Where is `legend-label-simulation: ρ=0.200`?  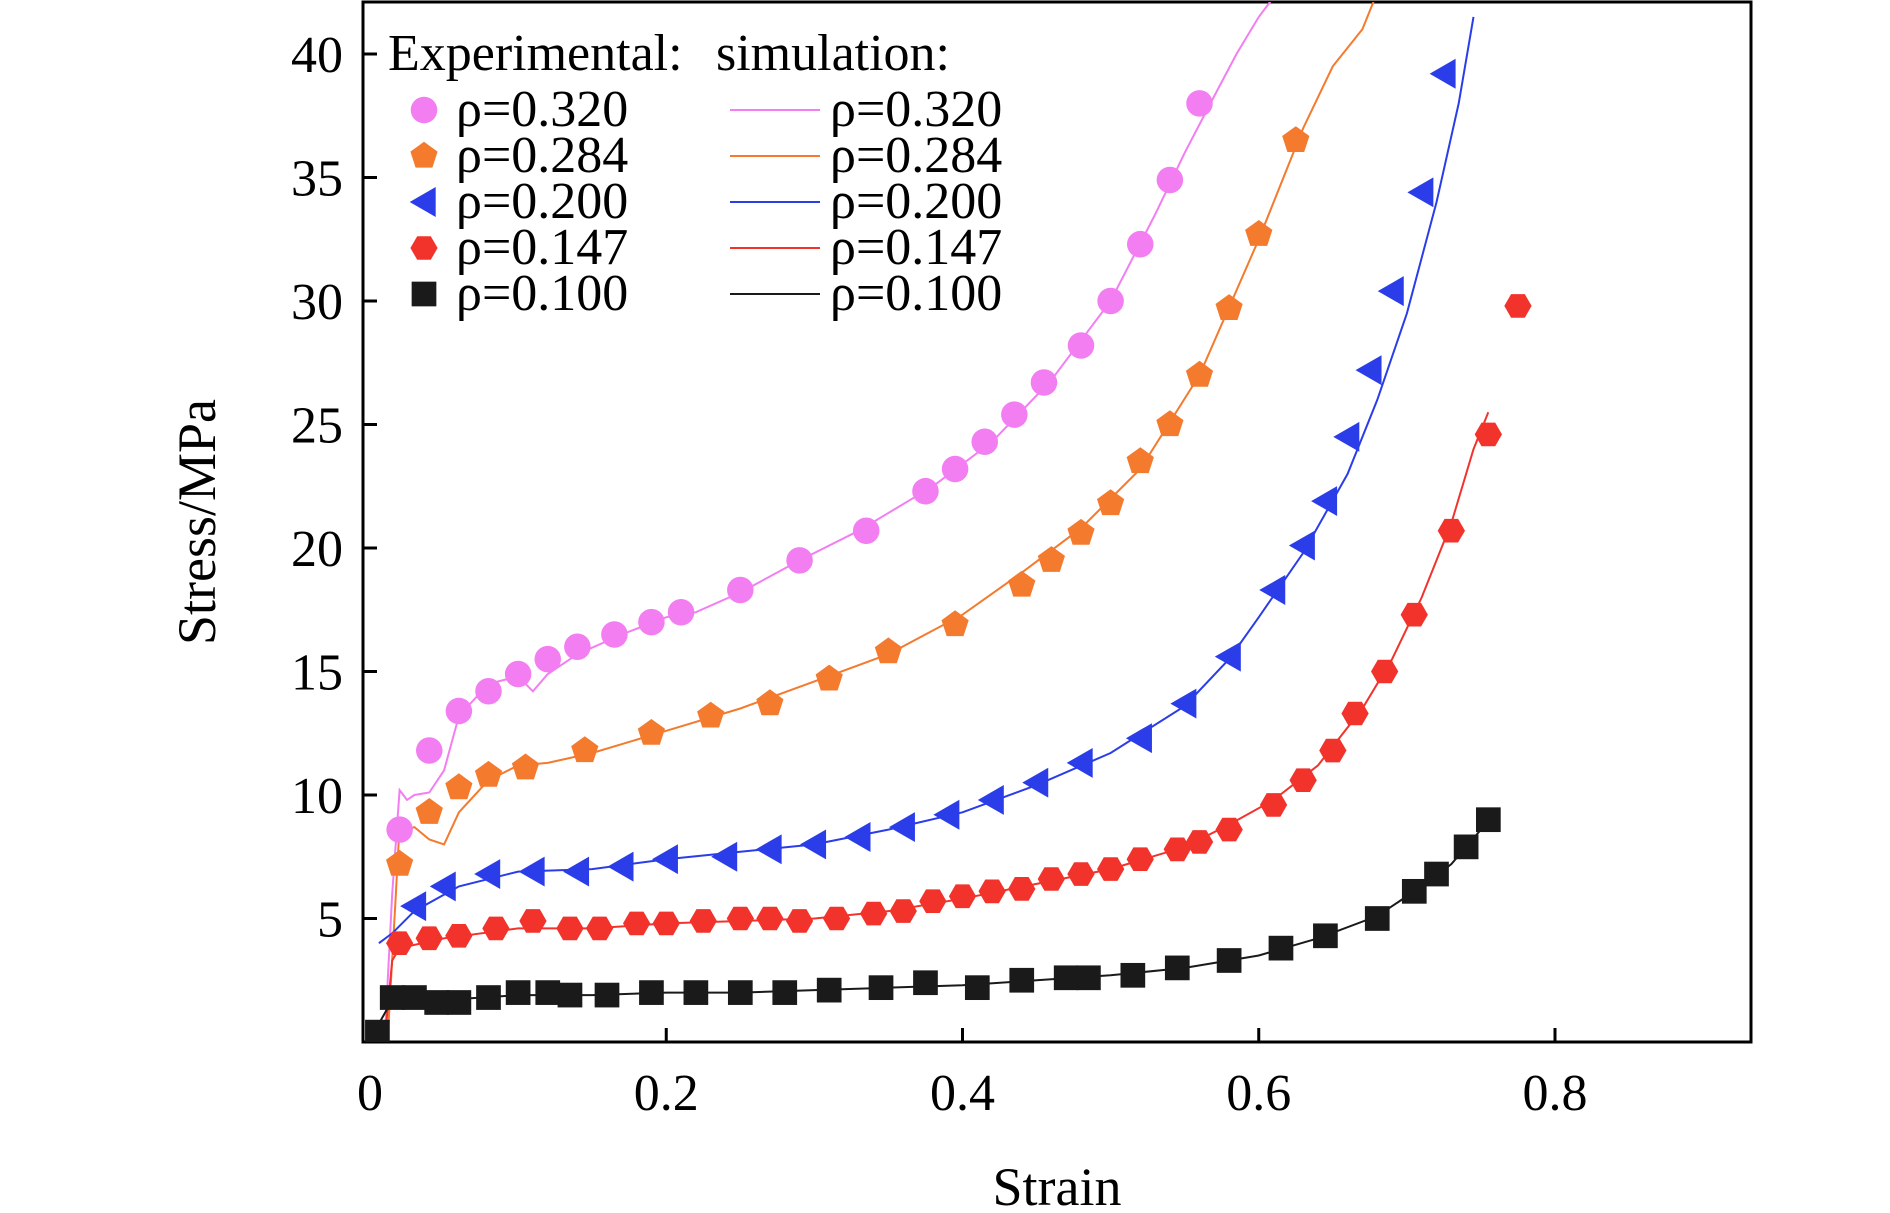
legend-label-simulation: ρ=0.200 is located at coordinates (916, 201).